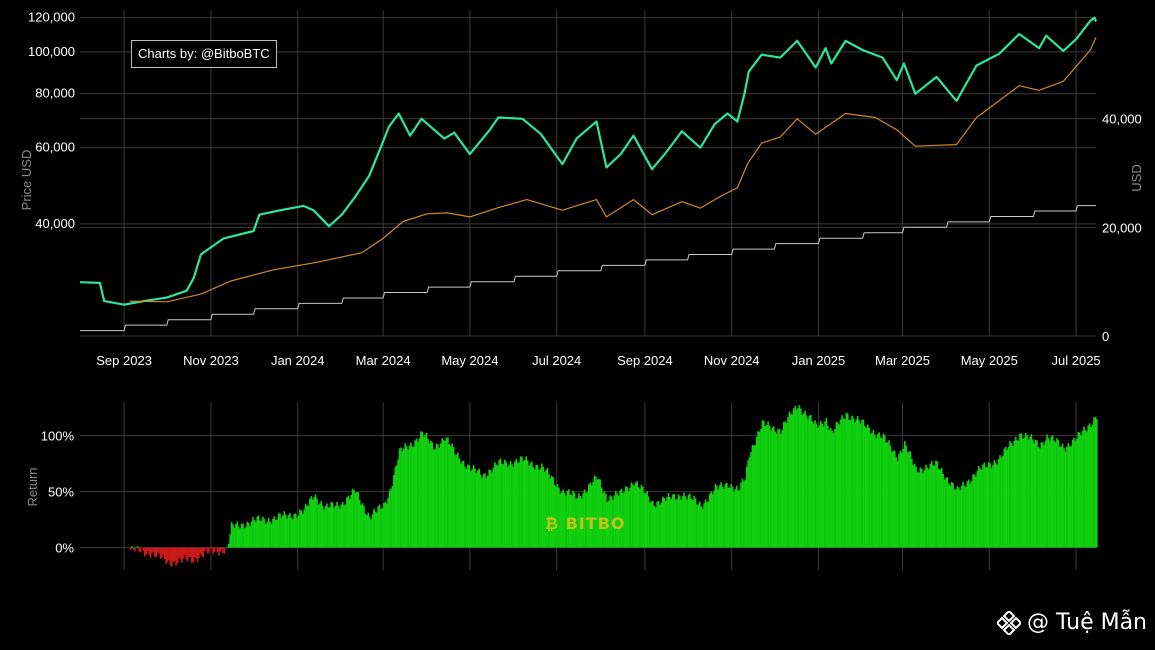  Describe the element at coordinates (552, 523) in the screenshot. I see `bitcoin-logo-icon: ₿` at that location.